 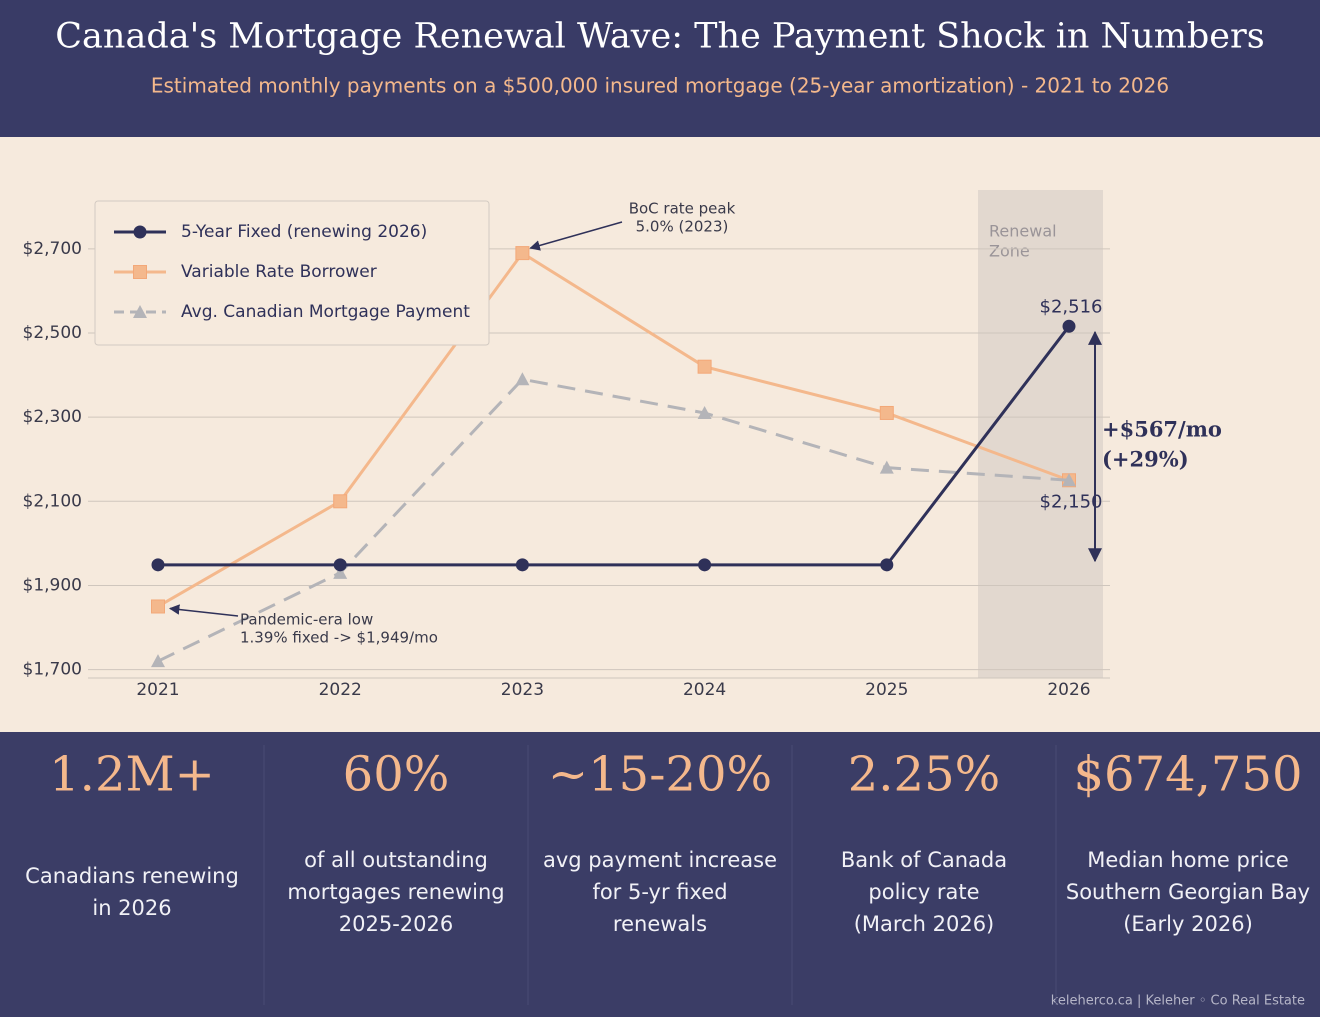 What do you see at coordinates (660, 775) in the screenshot?
I see `stat-value: ~15-20%` at bounding box center [660, 775].